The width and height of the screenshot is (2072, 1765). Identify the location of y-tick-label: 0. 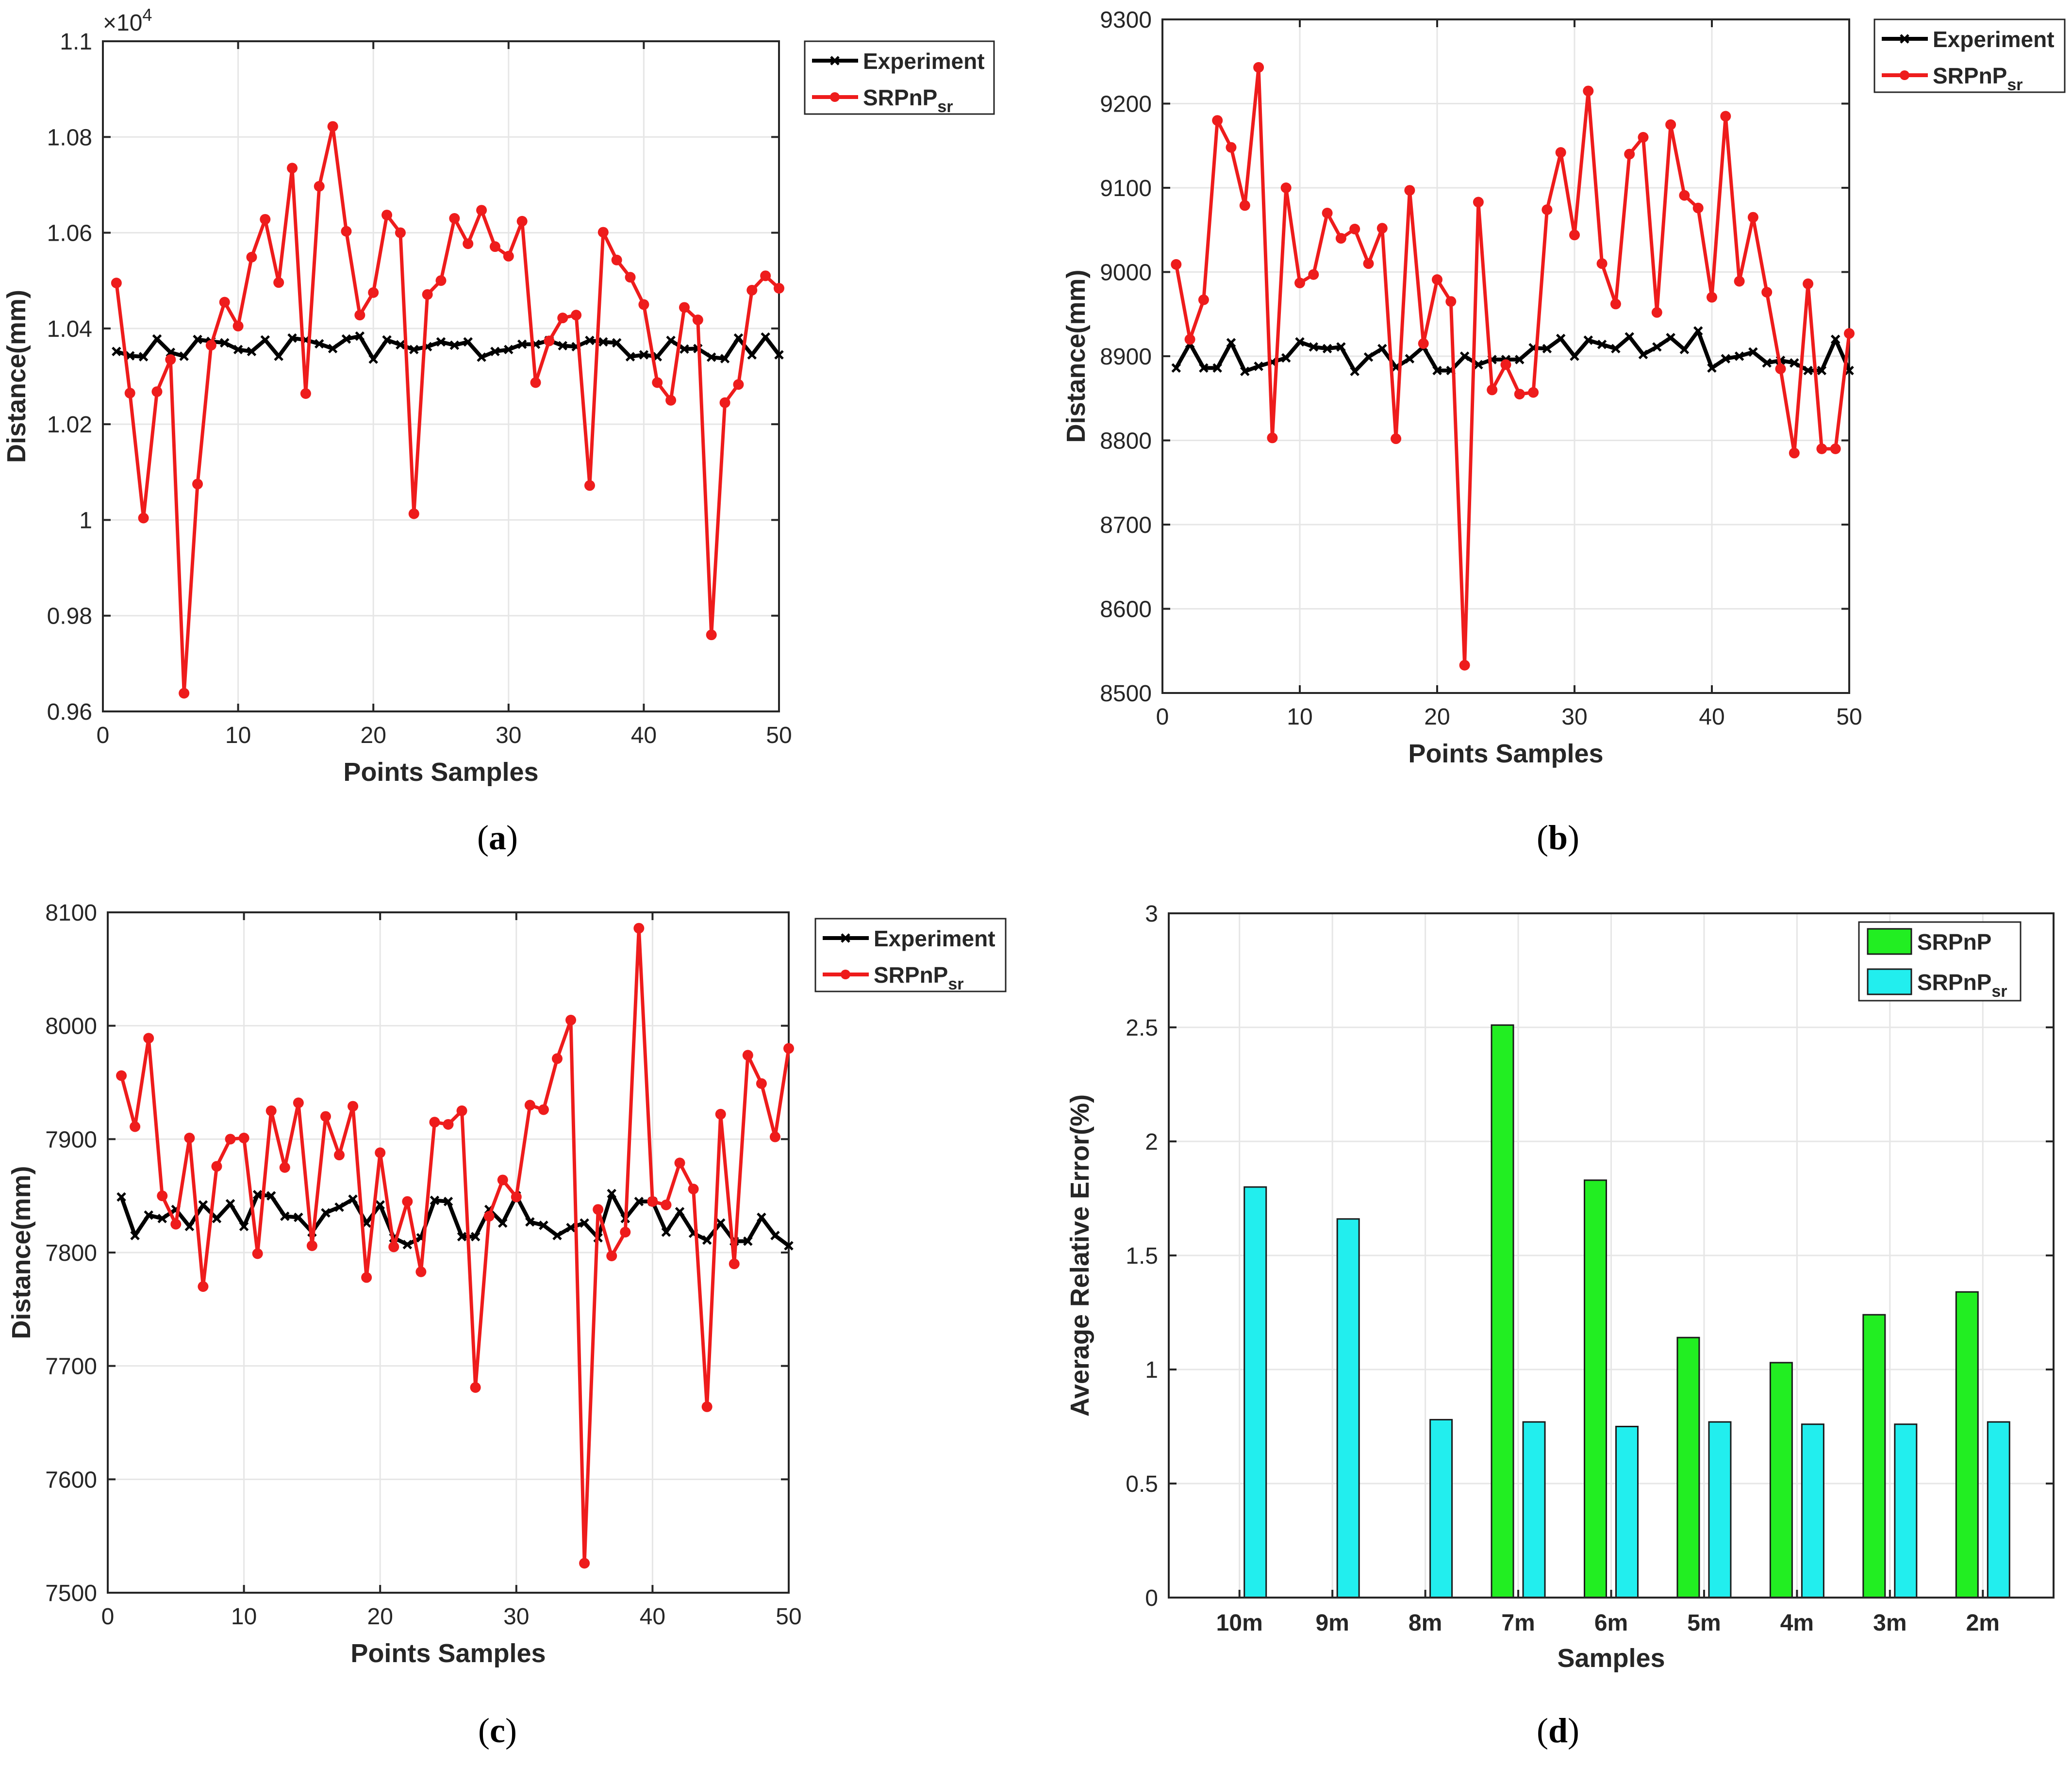
(1151, 1598).